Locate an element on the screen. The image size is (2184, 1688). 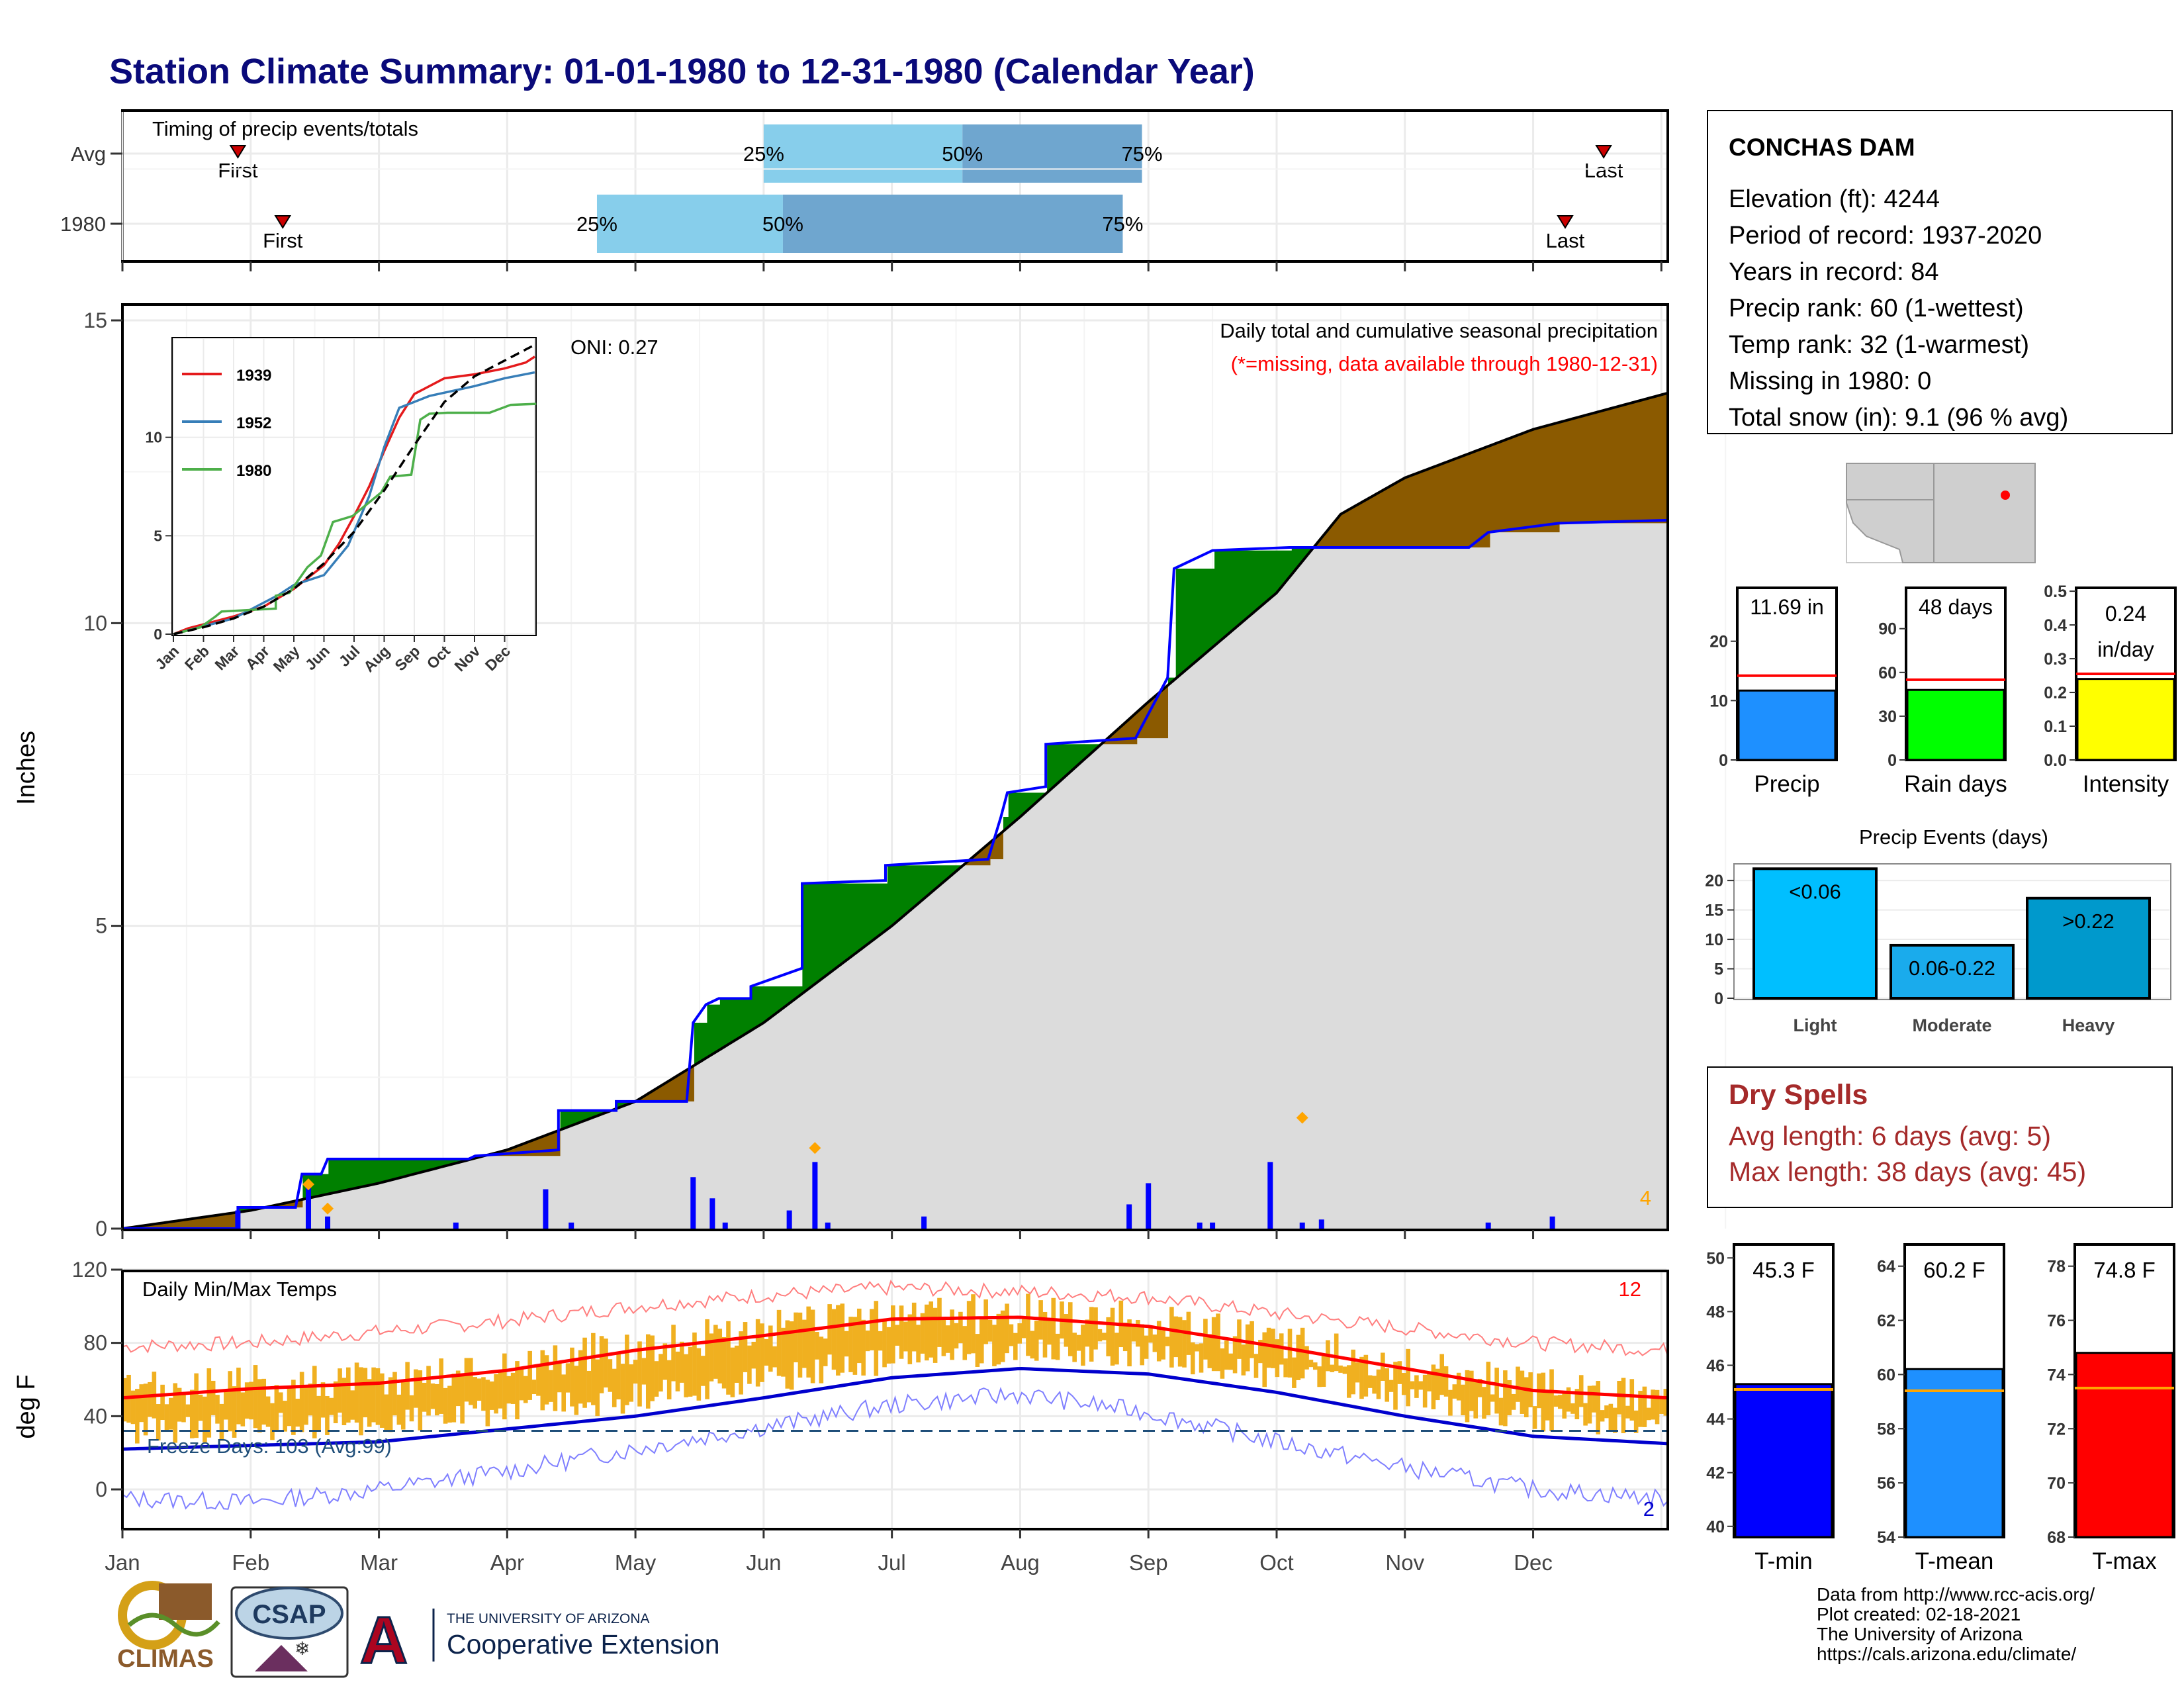
temp-panel-label: Daily Min/Max Temps is located at coordinates (240, 1289).